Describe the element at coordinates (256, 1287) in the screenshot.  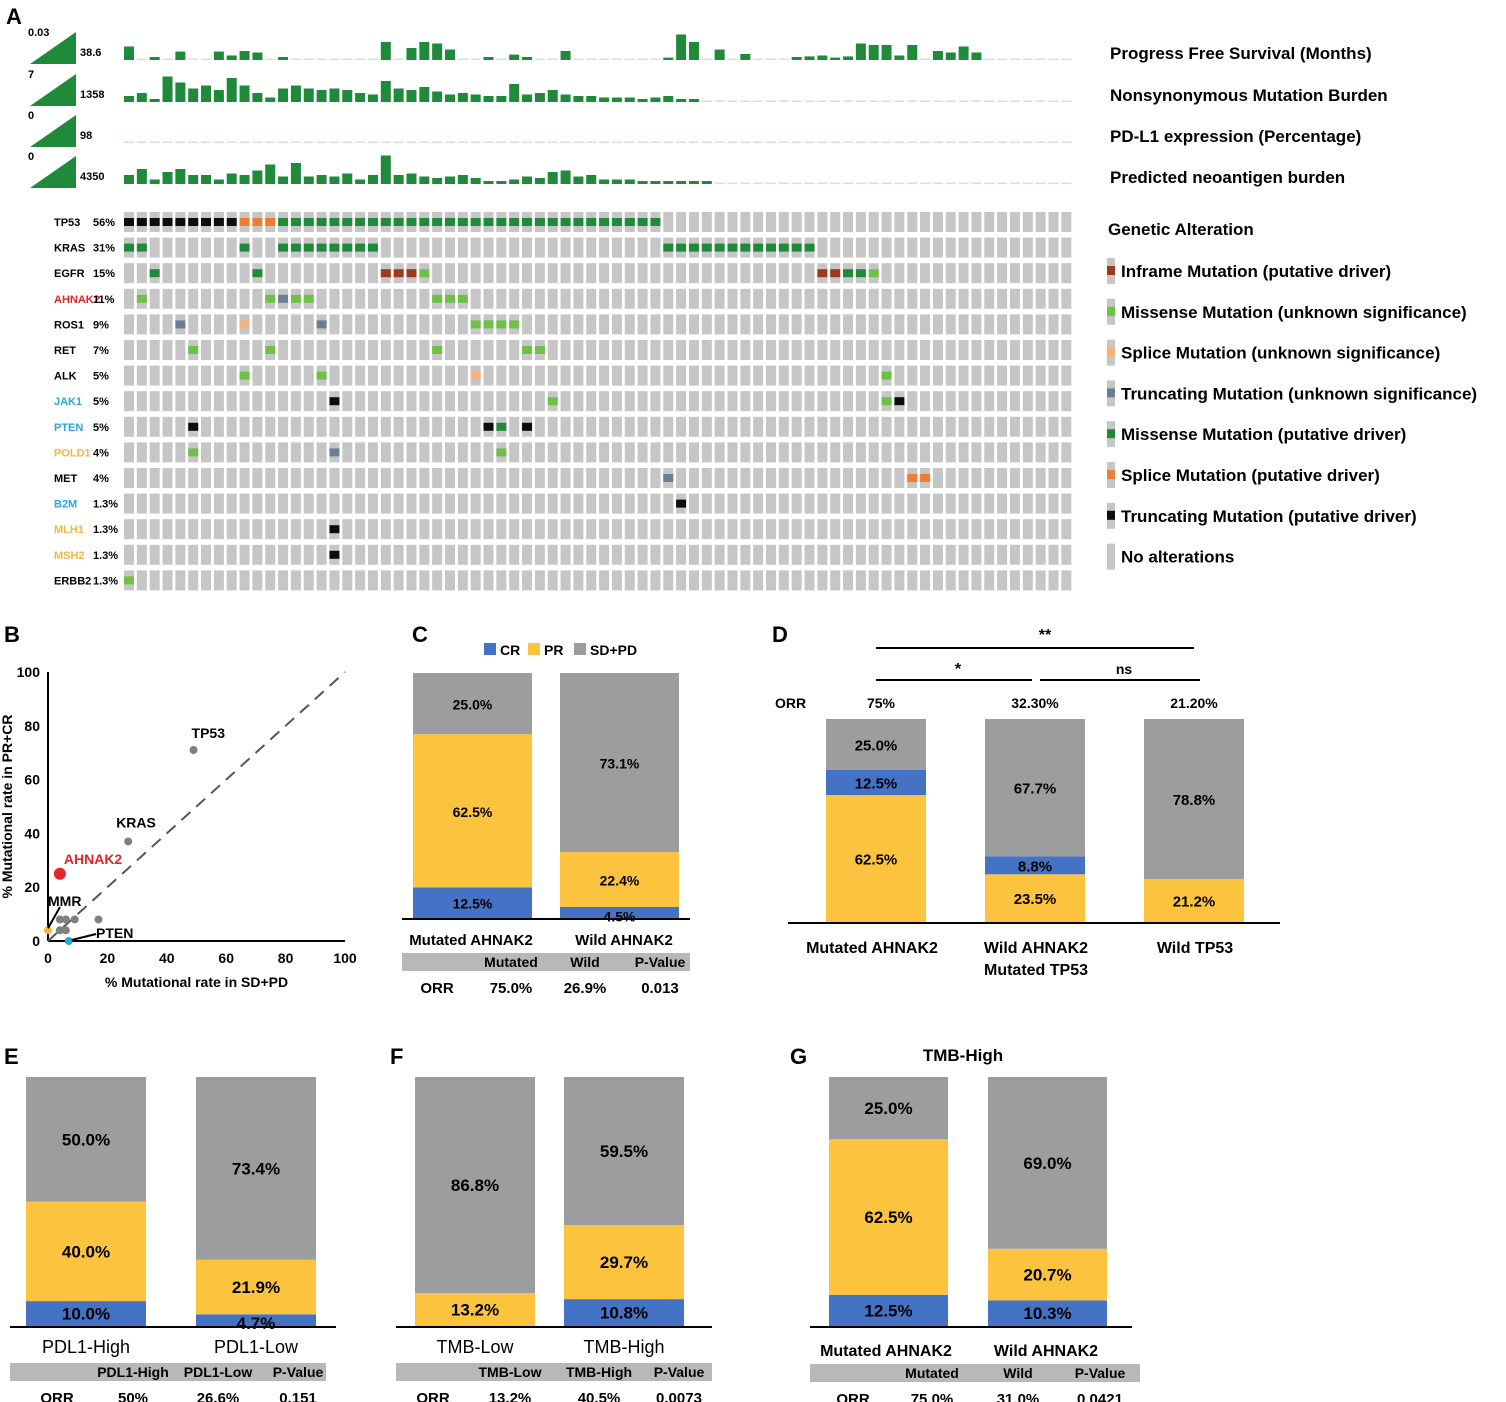
I see `bar-segment-pr` at that location.